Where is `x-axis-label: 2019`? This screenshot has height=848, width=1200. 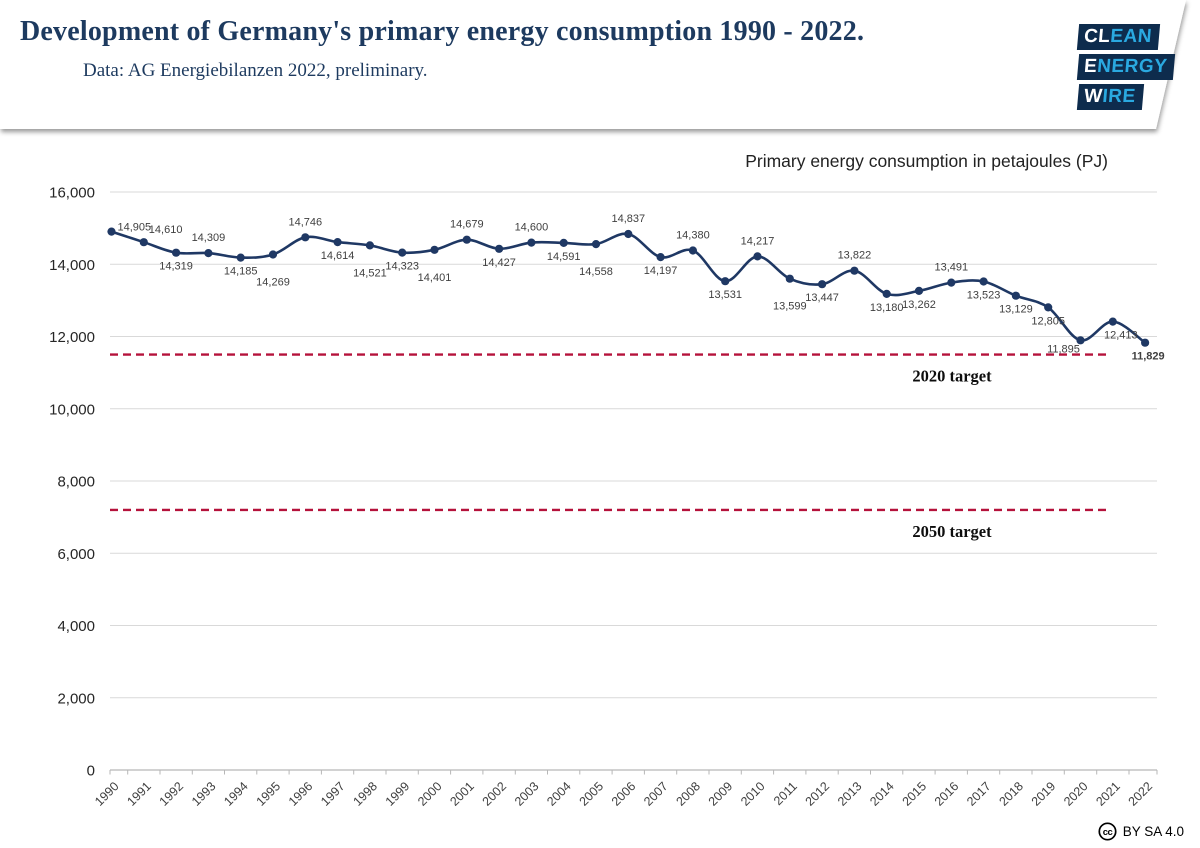
x-axis-label: 2019 is located at coordinates (1044, 794).